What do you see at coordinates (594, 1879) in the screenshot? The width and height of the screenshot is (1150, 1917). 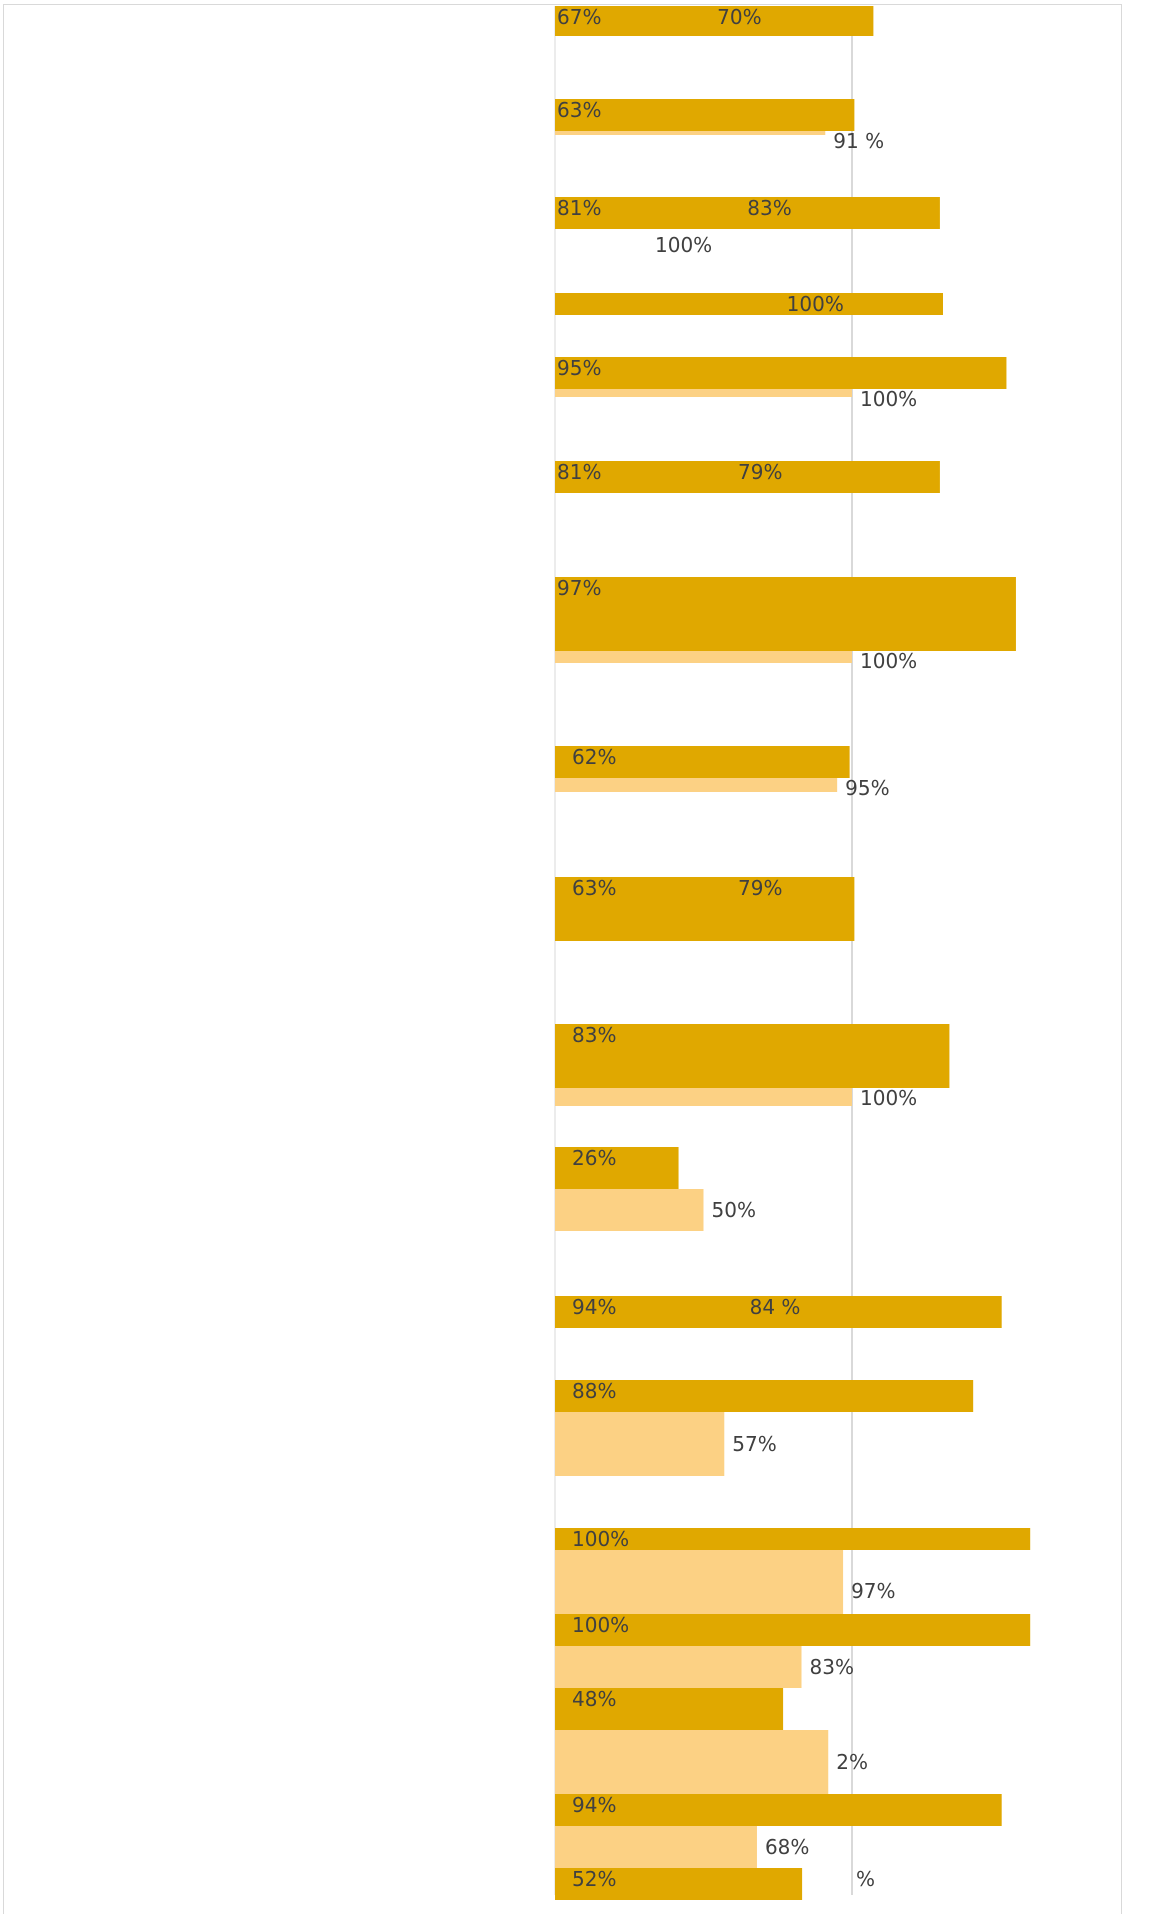 I see `data-label-series-1: 52%` at bounding box center [594, 1879].